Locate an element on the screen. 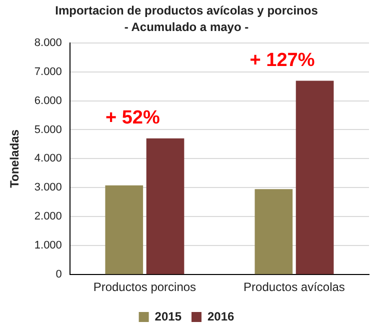  y-axis-title: Toneladas is located at coordinates (15, 158).